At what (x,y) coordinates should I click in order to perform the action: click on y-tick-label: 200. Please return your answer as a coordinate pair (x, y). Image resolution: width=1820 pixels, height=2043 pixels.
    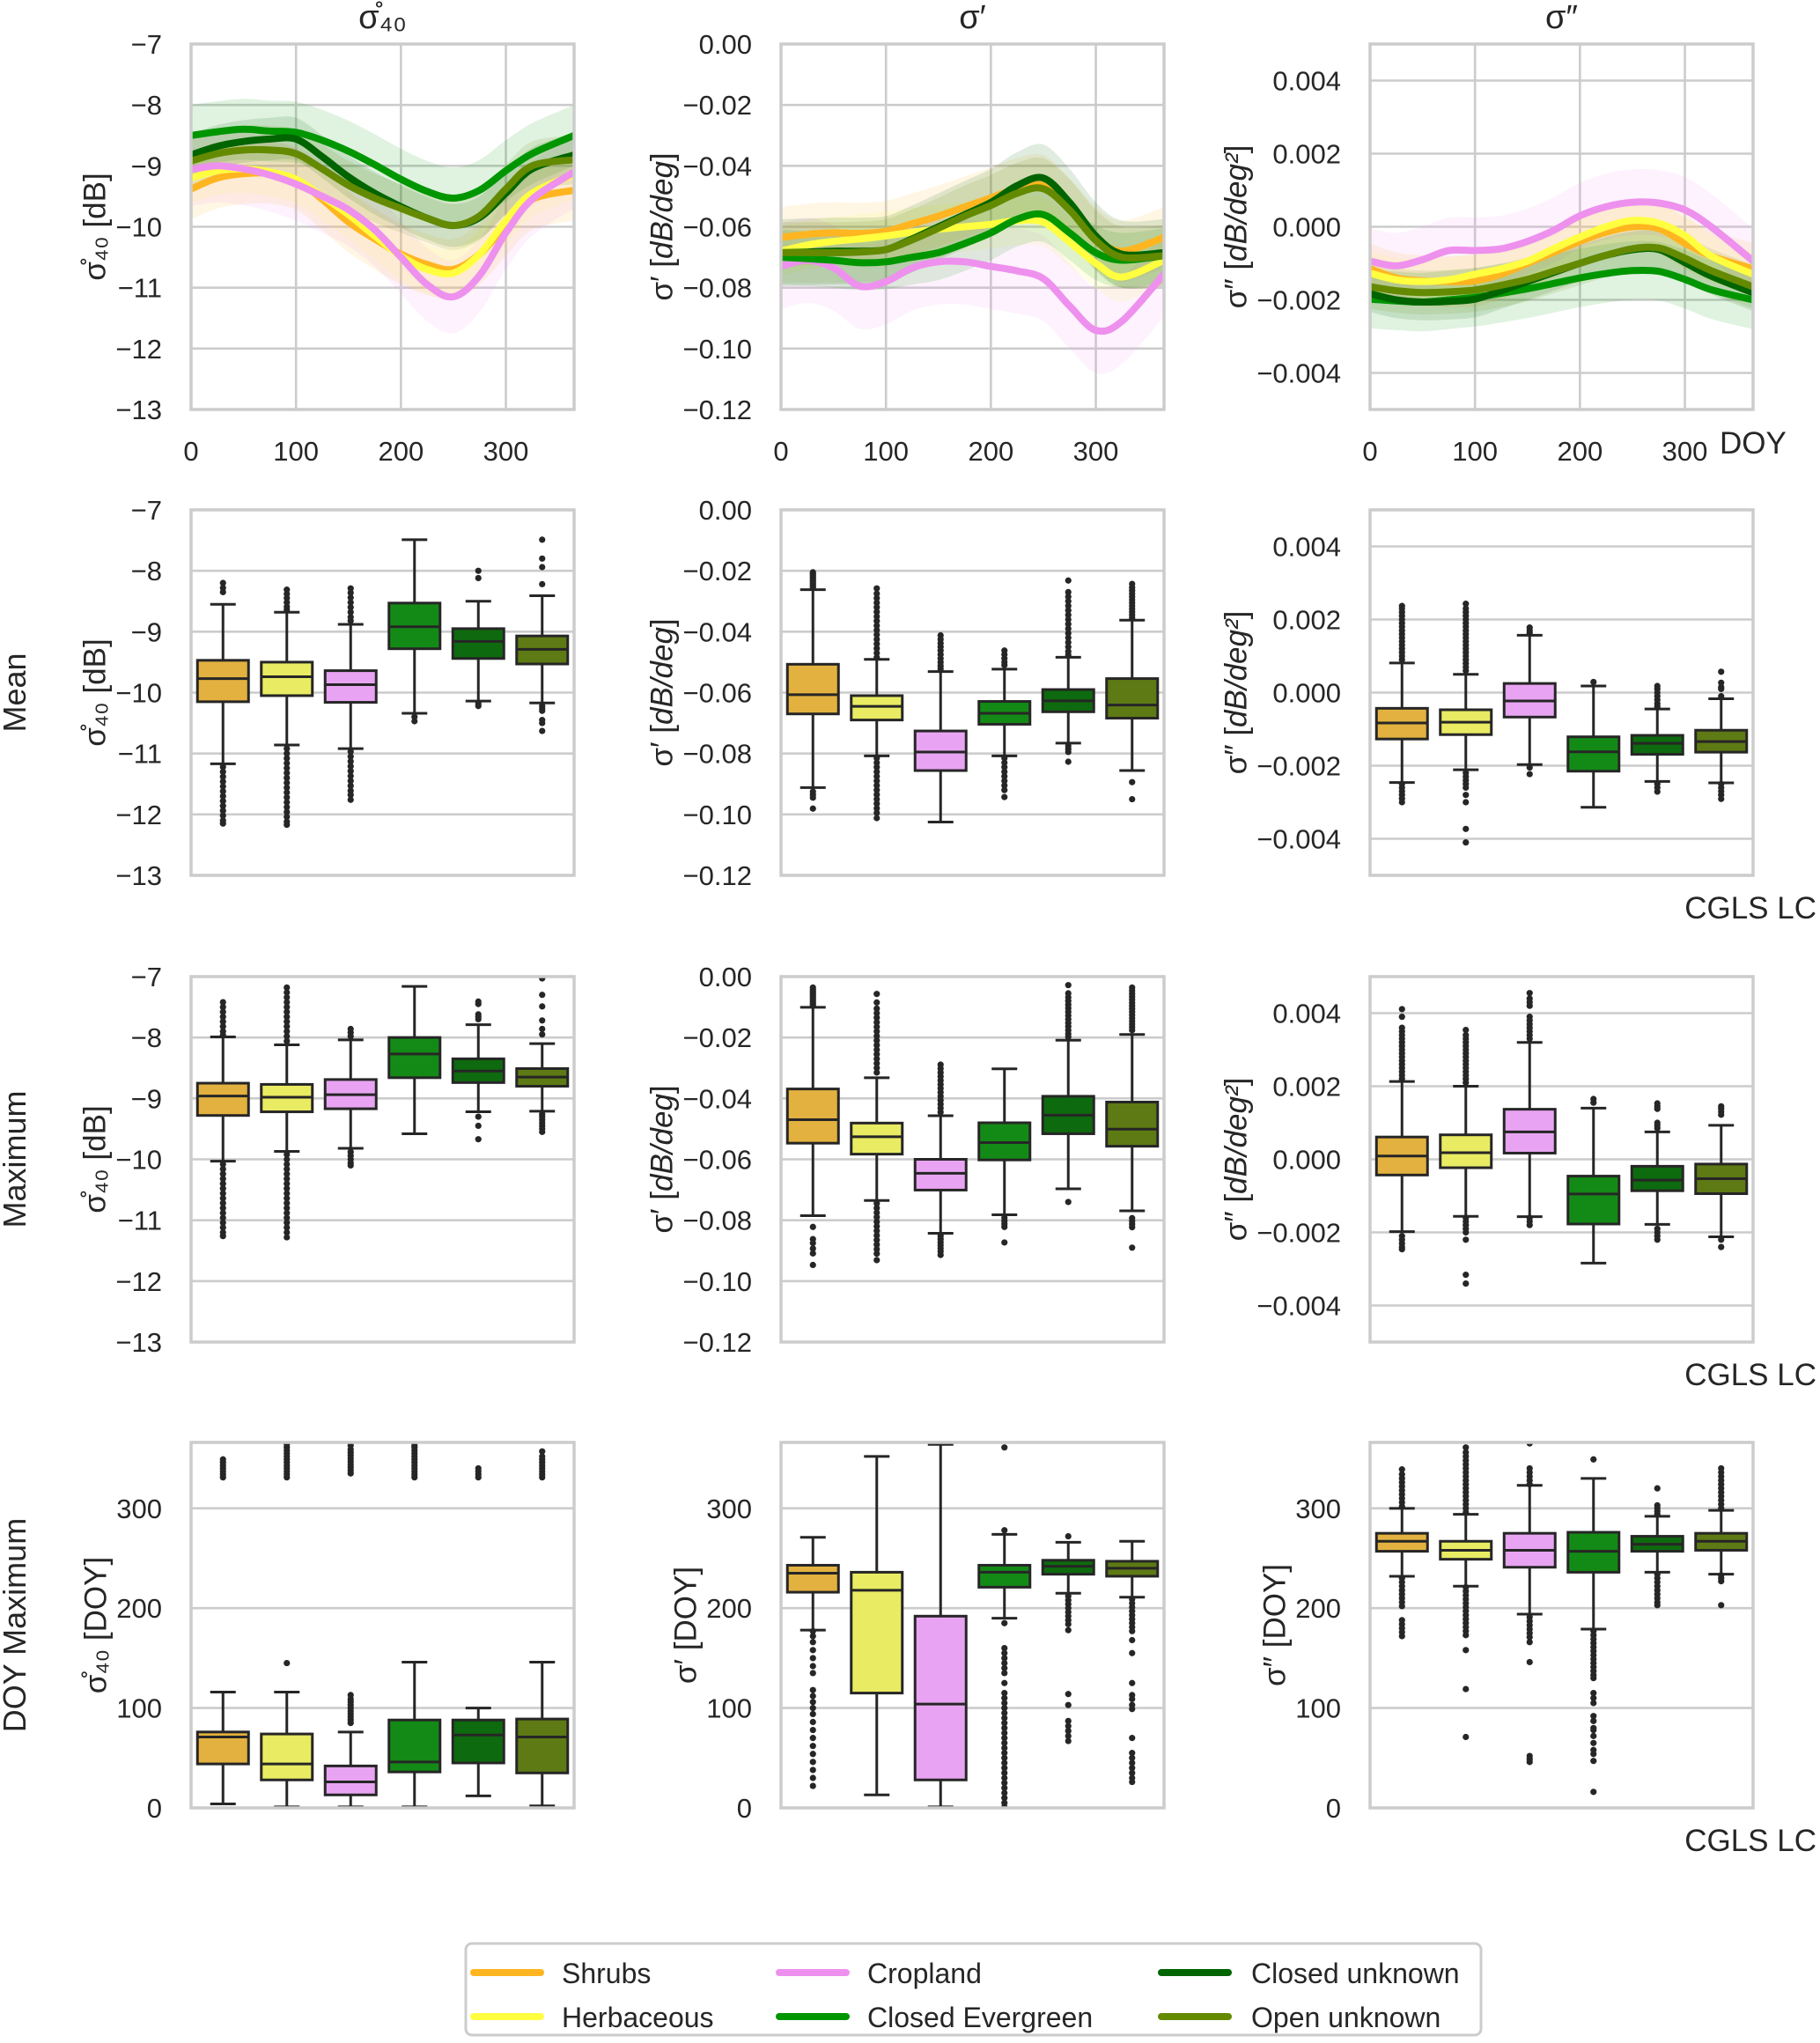
    Looking at the image, I should click on (1318, 1609).